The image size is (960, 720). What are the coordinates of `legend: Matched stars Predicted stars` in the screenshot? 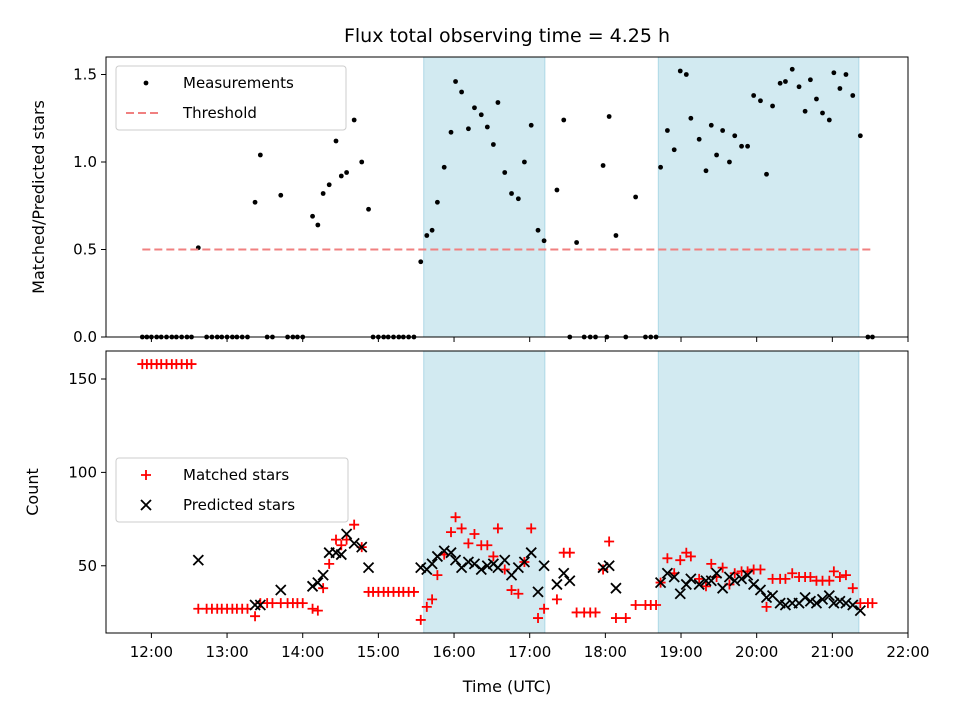 It's located at (232, 490).